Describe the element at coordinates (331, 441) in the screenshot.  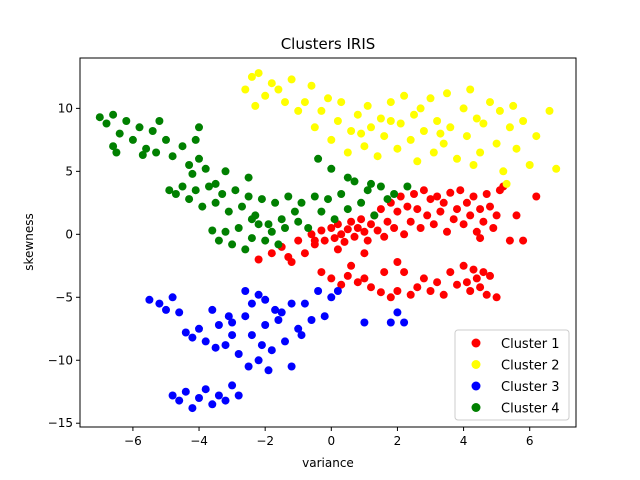
I see `x-tick-label: 0` at that location.